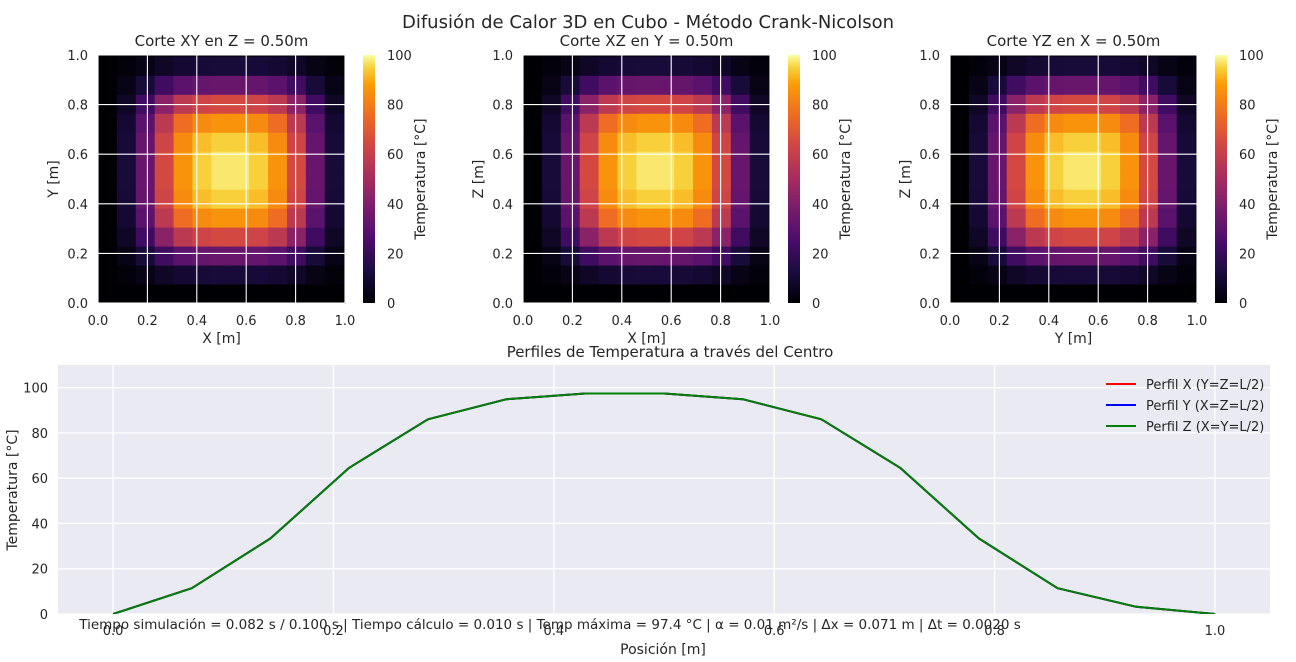 The image size is (1296, 662). Describe the element at coordinates (333, 631) in the screenshot. I see `x-tick-label: 0.2` at that location.